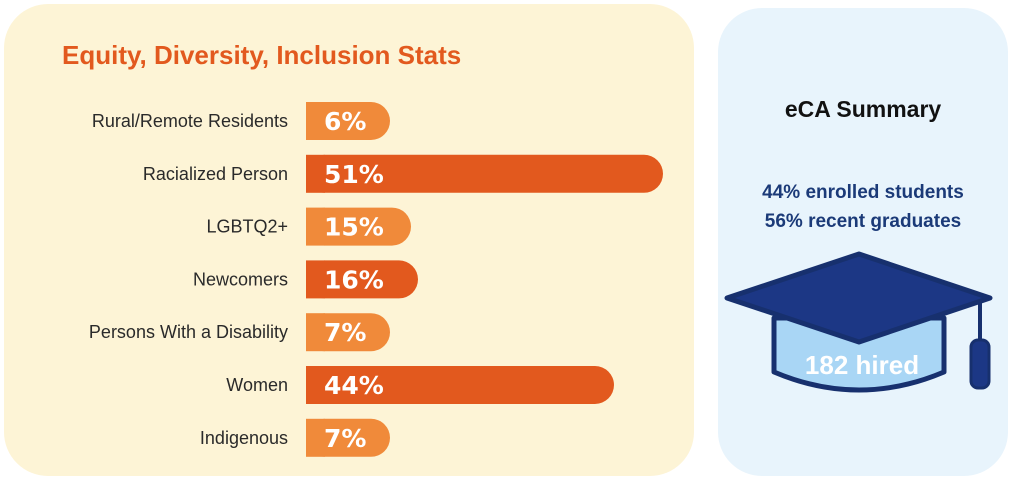  I want to click on chart-title: Equity, Diversity, Inclusion Stats, so click(262, 55).